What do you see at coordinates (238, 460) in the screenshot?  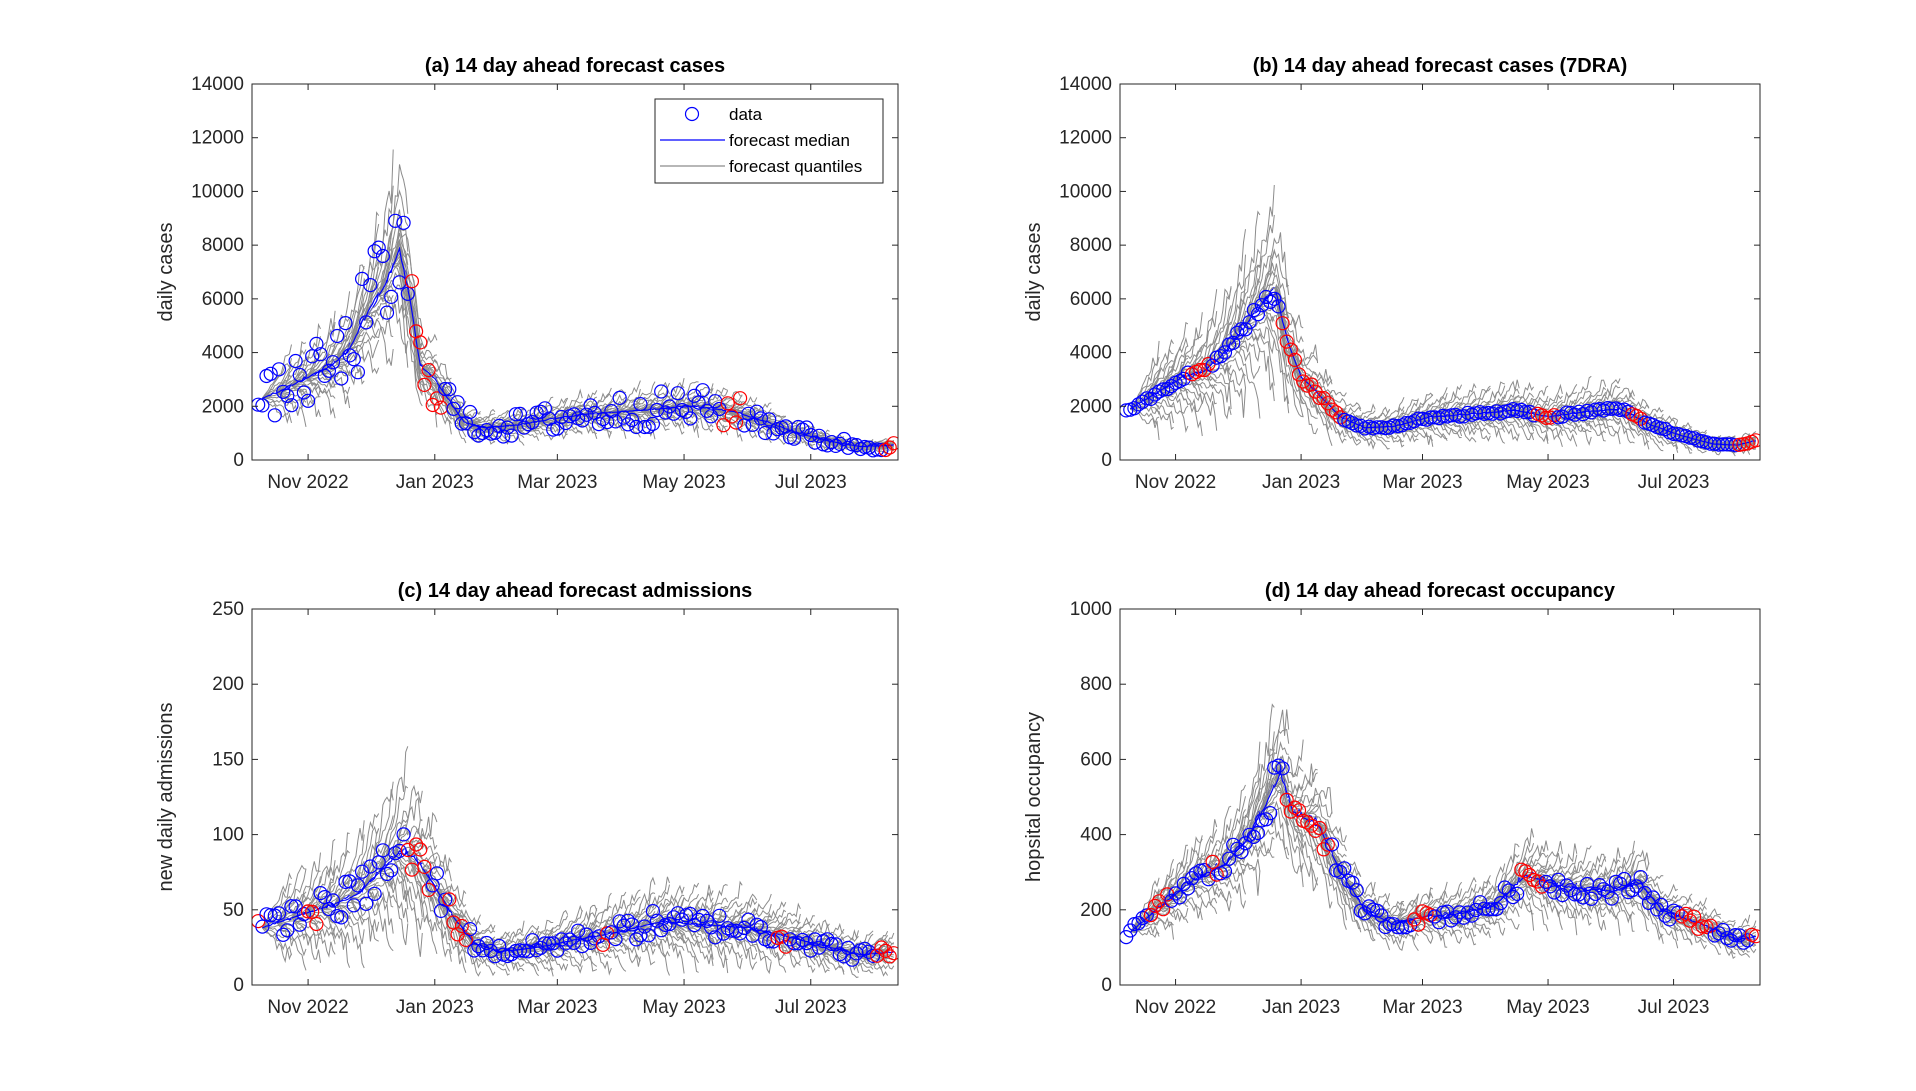 I see `y-tick-label: 0` at bounding box center [238, 460].